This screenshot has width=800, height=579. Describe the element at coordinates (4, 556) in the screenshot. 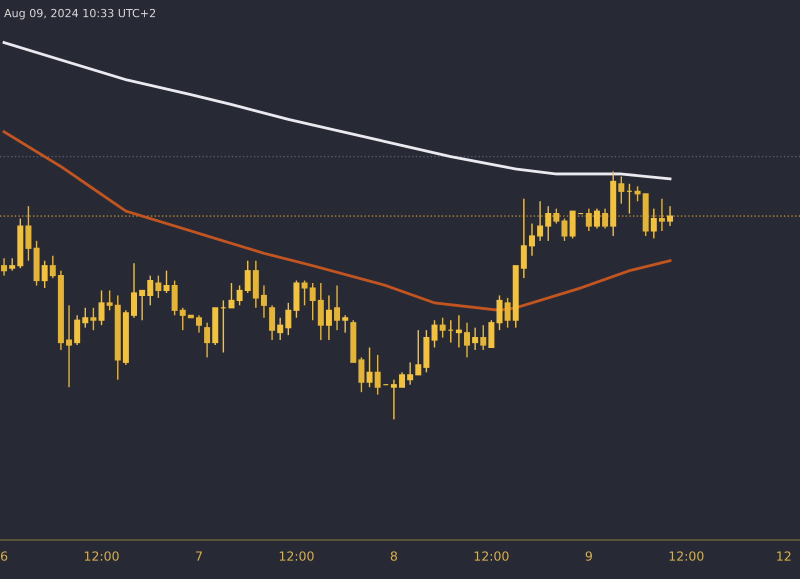

I see `x-tick-label: 6` at that location.